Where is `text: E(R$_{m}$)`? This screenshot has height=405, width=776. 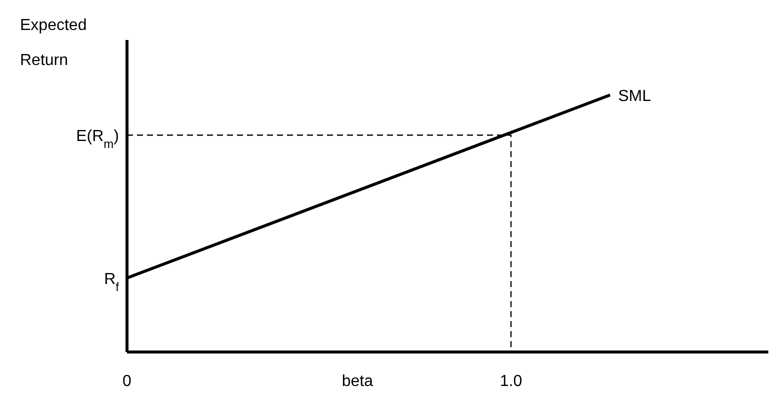 text: E(R$_{m}$) is located at coordinates (97, 140).